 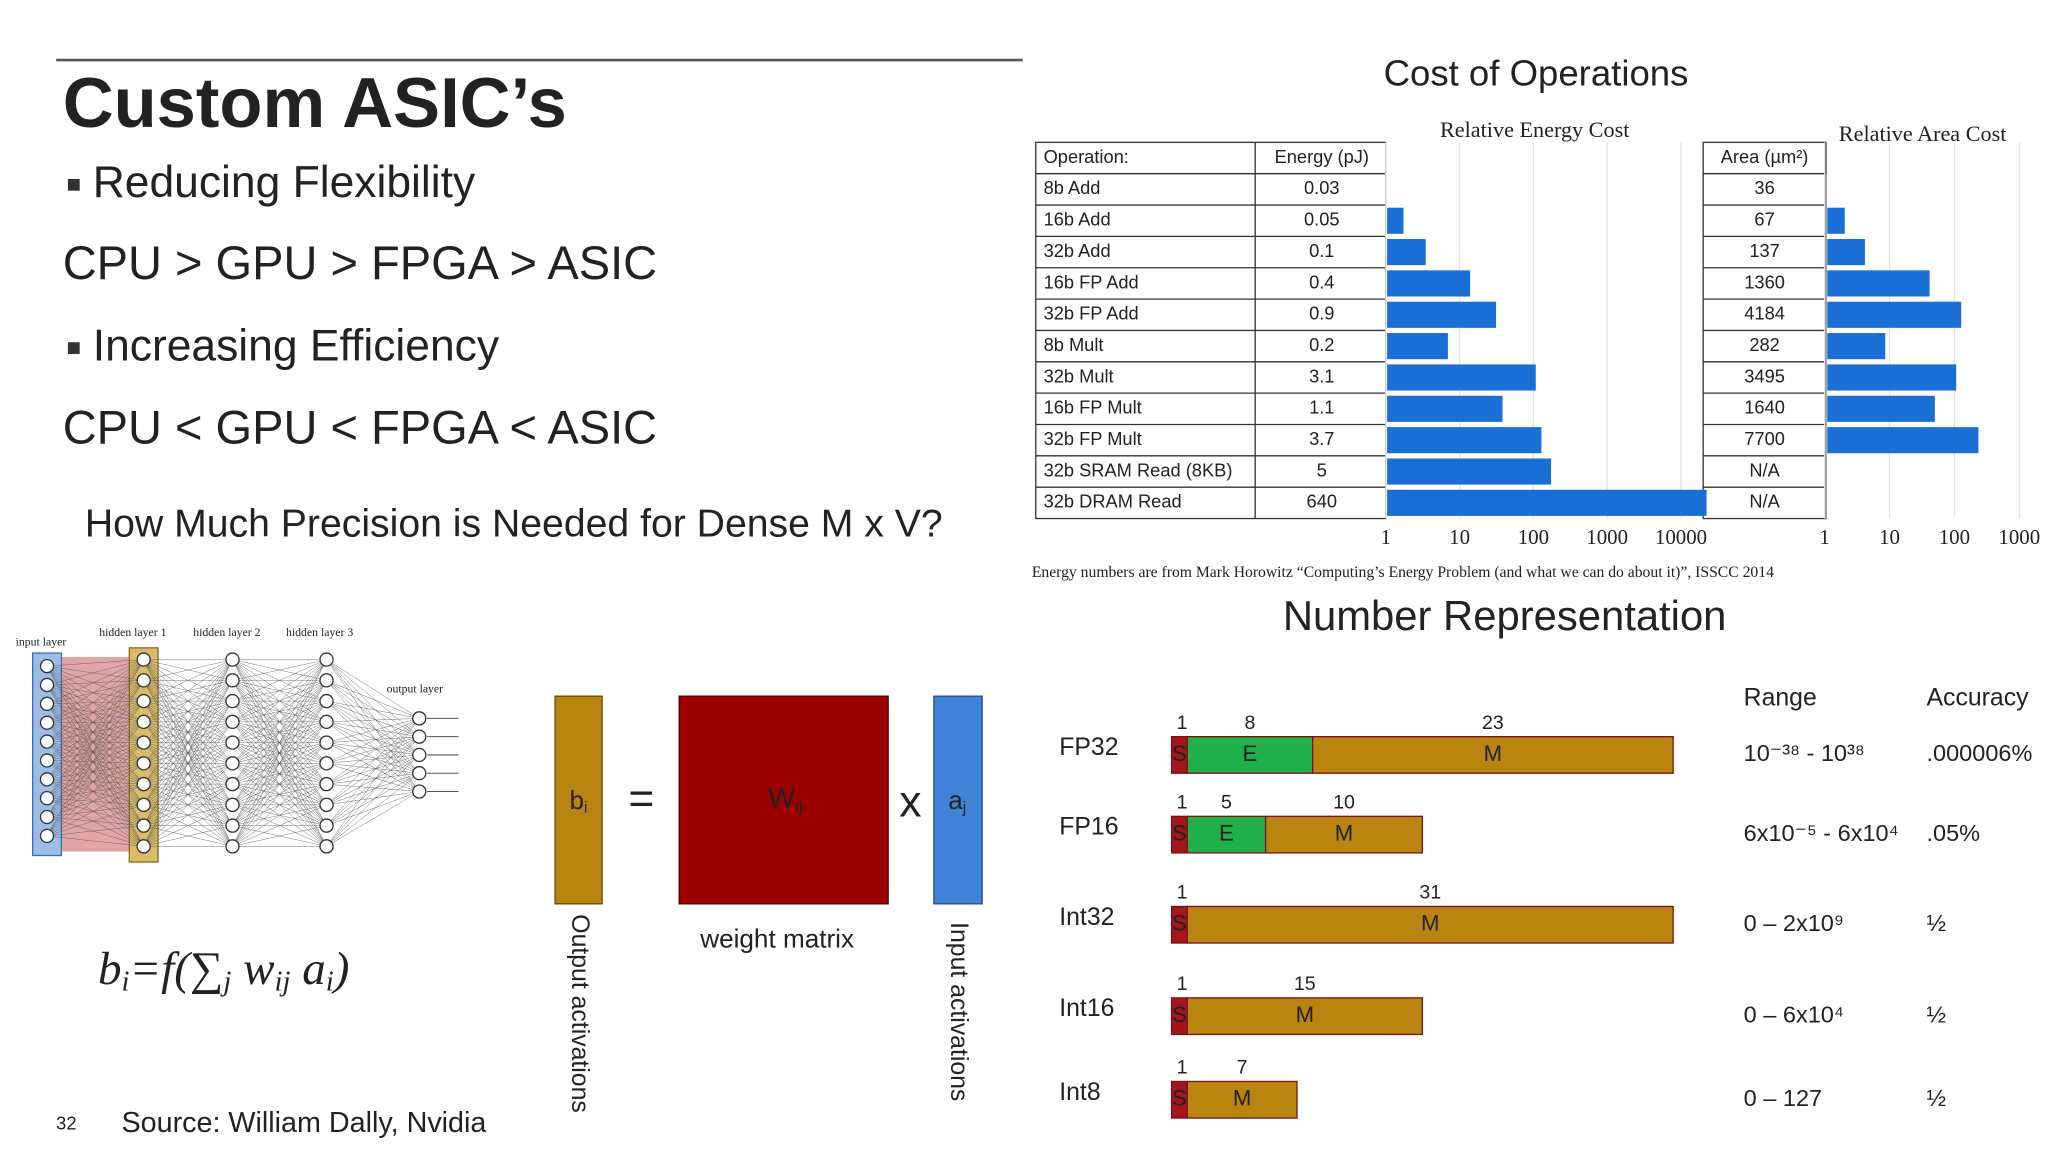 What do you see at coordinates (1321, 313) in the screenshot?
I see `energy-value: 0.9` at bounding box center [1321, 313].